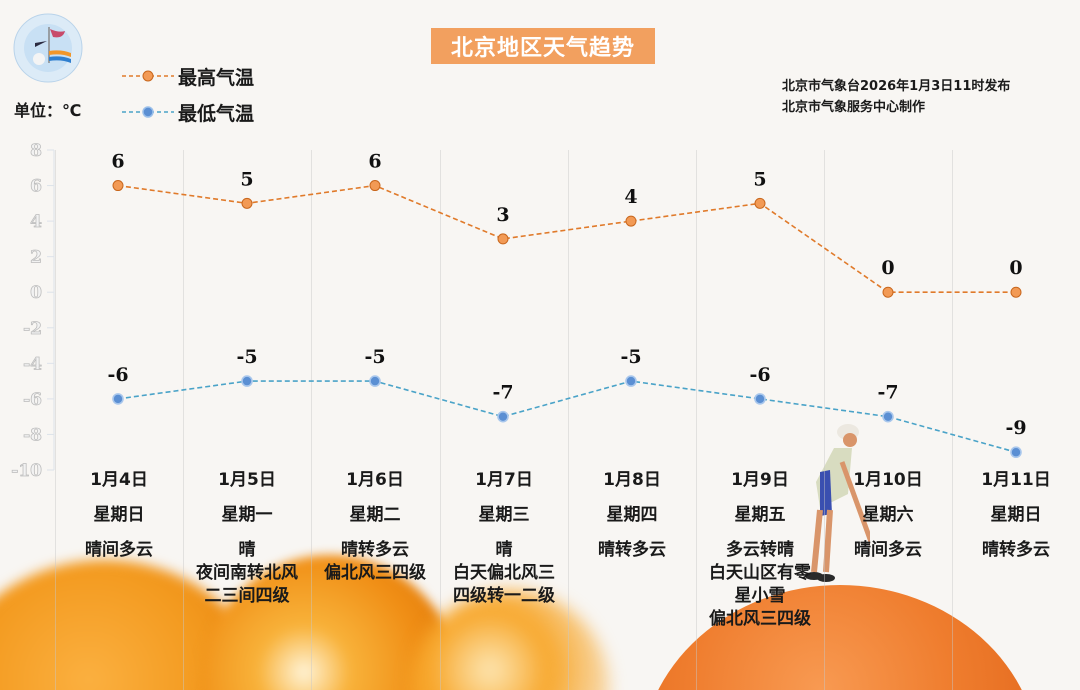  Describe the element at coordinates (247, 536) in the screenshot. I see `day-column: 1月5日星期一晴 夜间南转北风二三间四级` at that location.